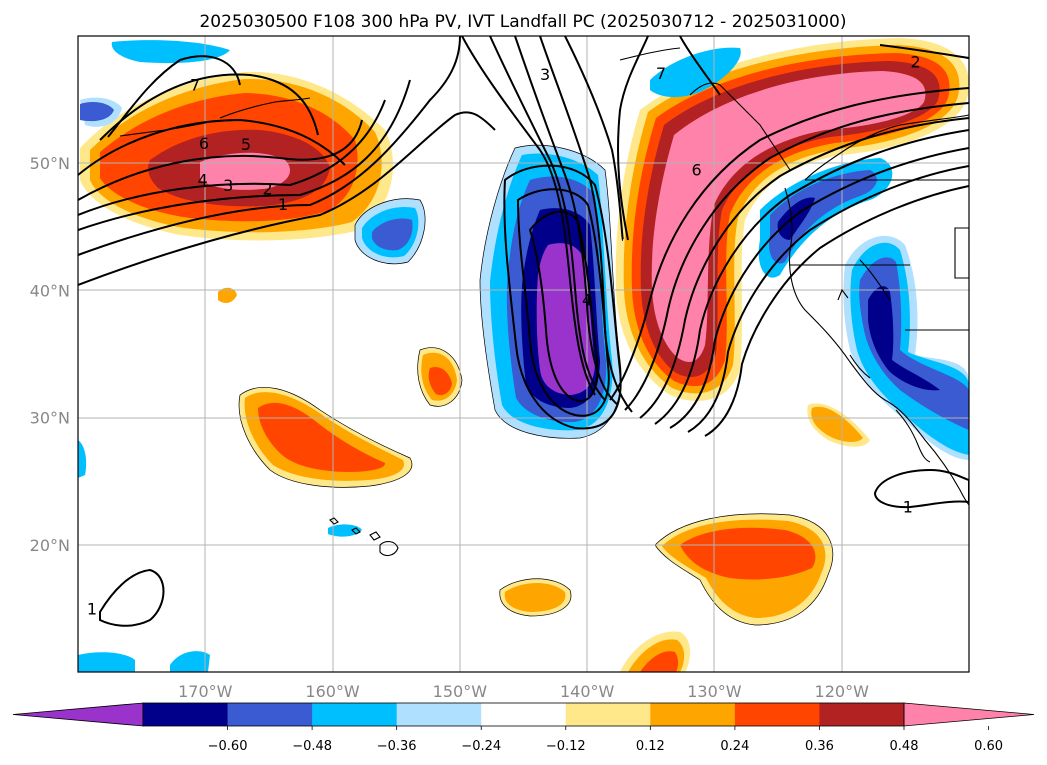  Describe the element at coordinates (650, 746) in the screenshot. I see `colorbar-tick-label: 0.12` at that location.